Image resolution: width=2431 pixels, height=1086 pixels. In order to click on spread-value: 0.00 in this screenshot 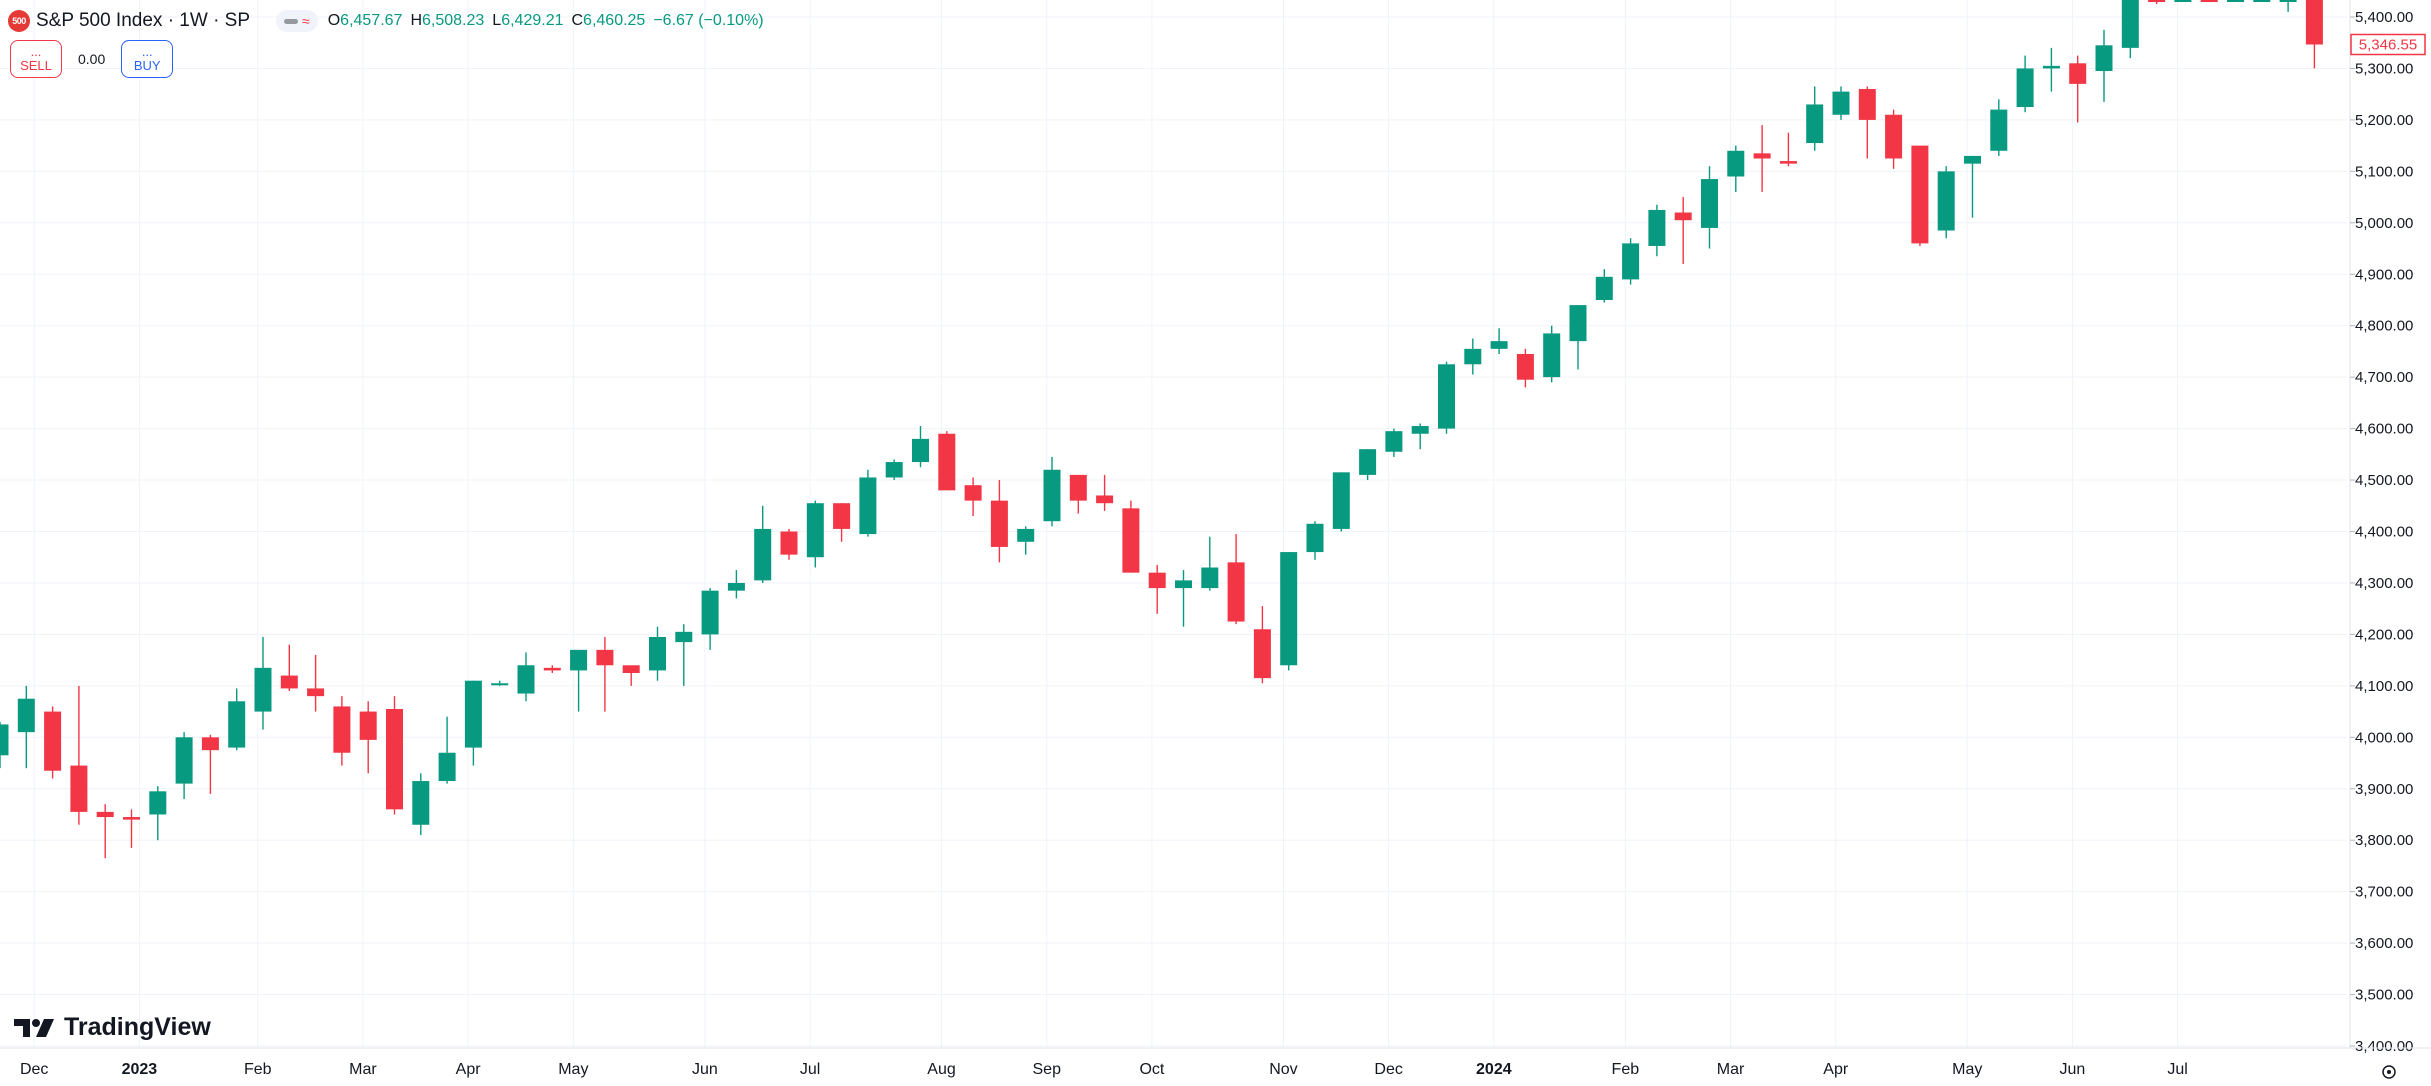, I will do `click(92, 59)`.